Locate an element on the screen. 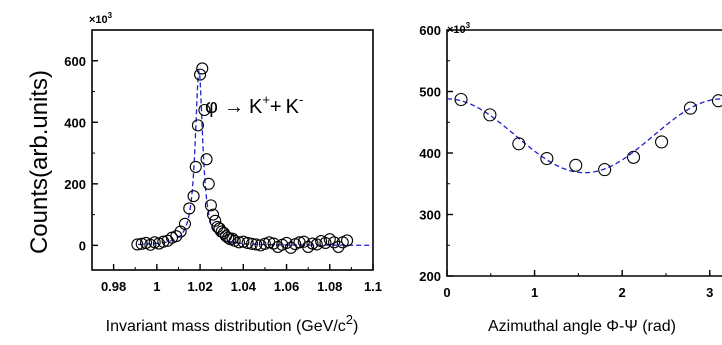 This screenshot has width=722, height=345. right-fit-curve is located at coordinates (584, 136).